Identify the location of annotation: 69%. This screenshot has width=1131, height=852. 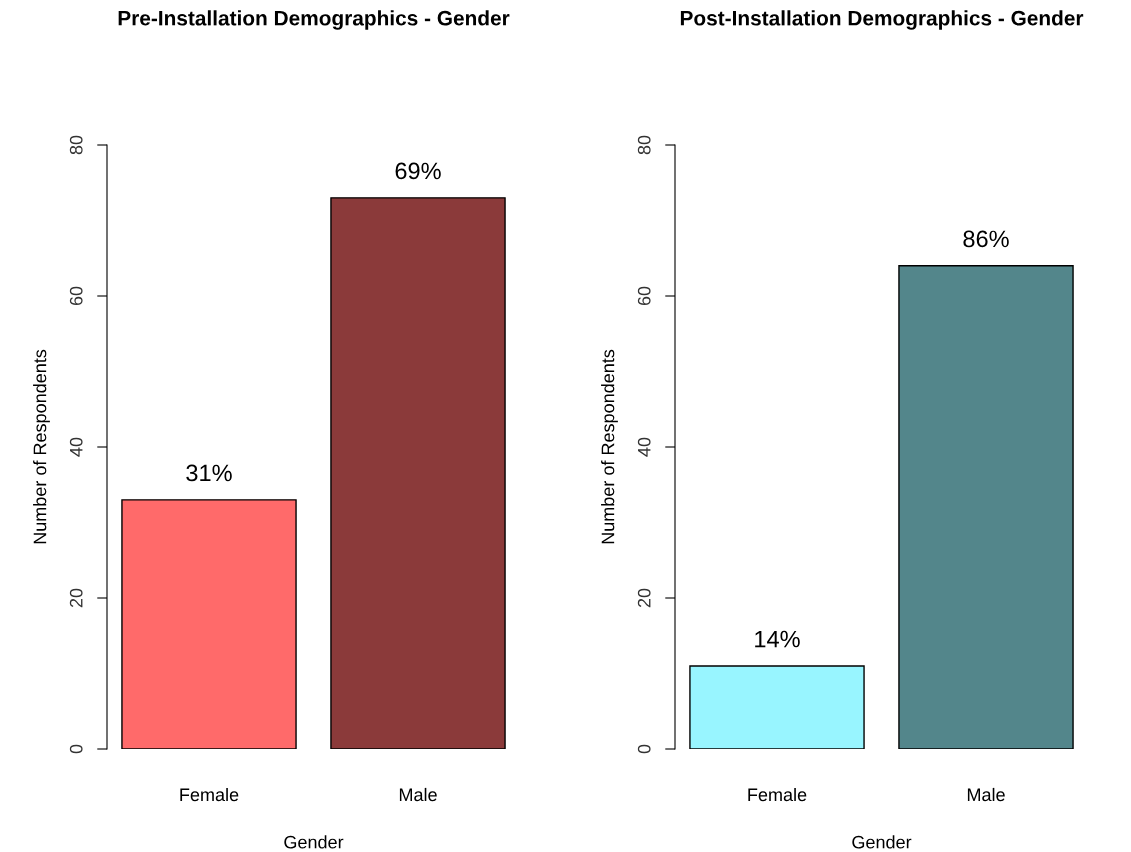
(418, 171).